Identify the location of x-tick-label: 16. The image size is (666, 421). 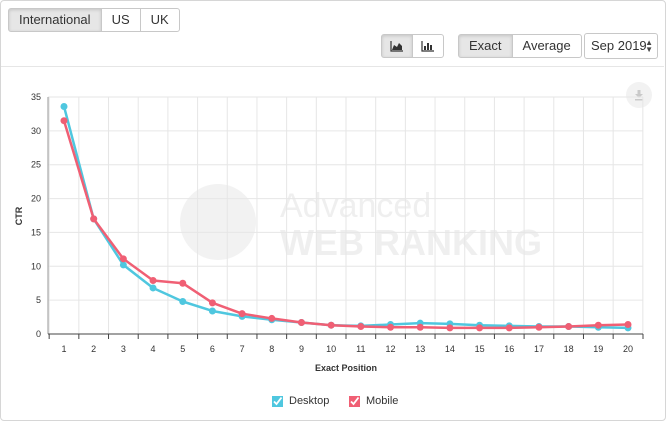
(509, 349).